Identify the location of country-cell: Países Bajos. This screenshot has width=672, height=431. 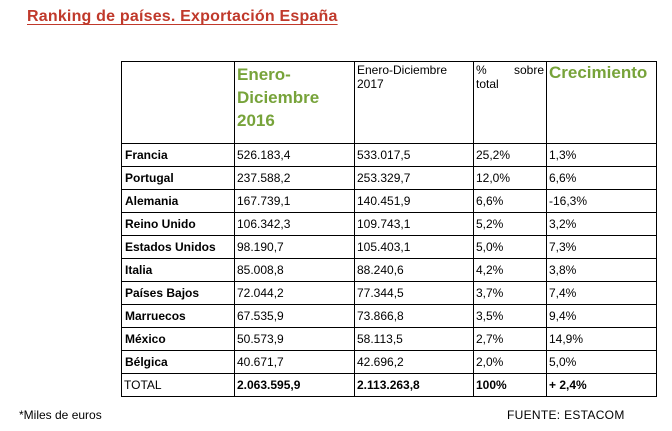
(178, 293).